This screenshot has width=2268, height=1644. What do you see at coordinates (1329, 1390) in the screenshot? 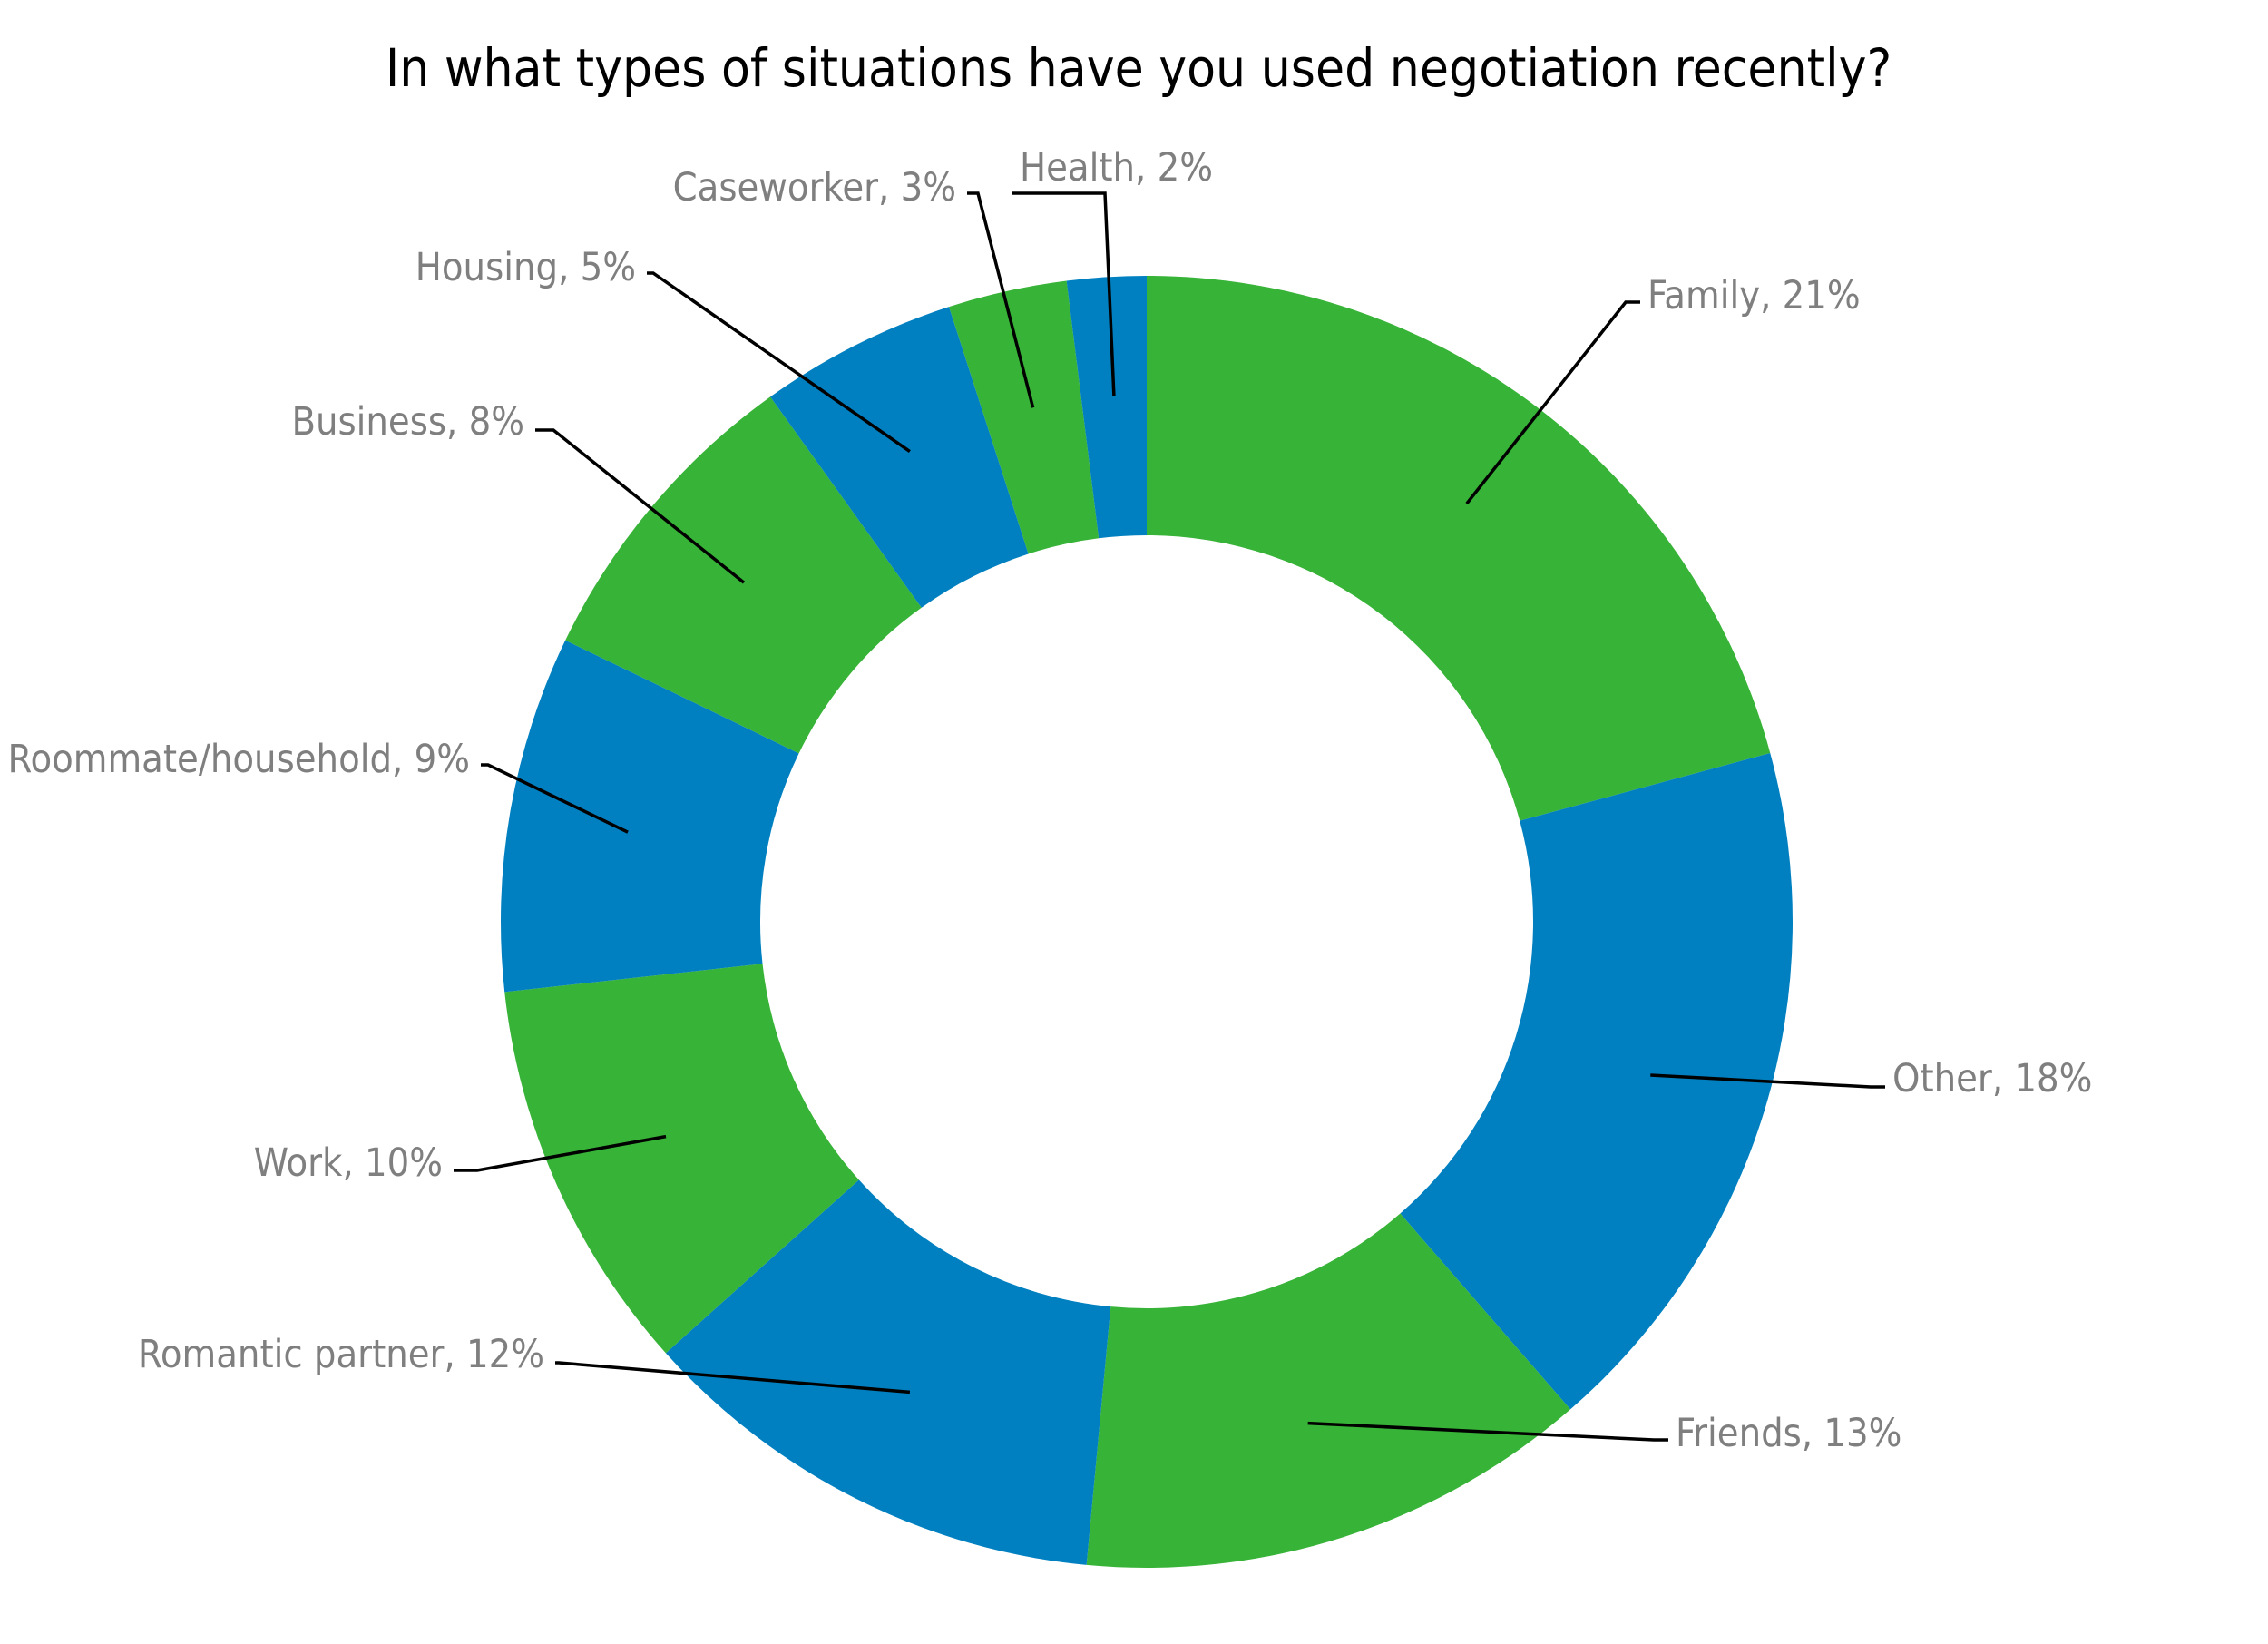
I see `slice-friends` at bounding box center [1329, 1390].